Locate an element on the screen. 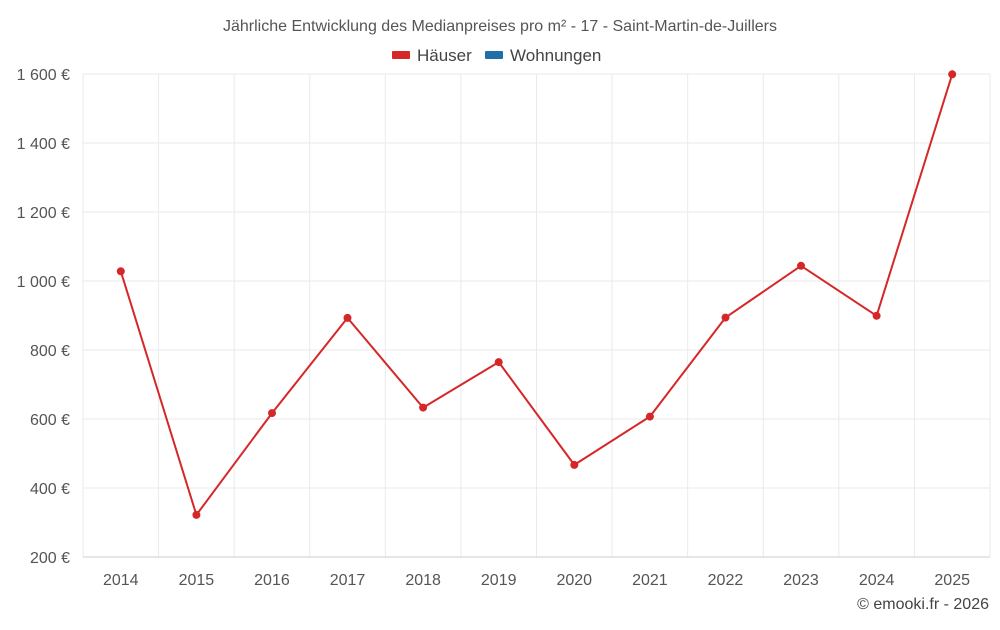  legend-item-wohnungen: Wohnungen is located at coordinates (543, 55).